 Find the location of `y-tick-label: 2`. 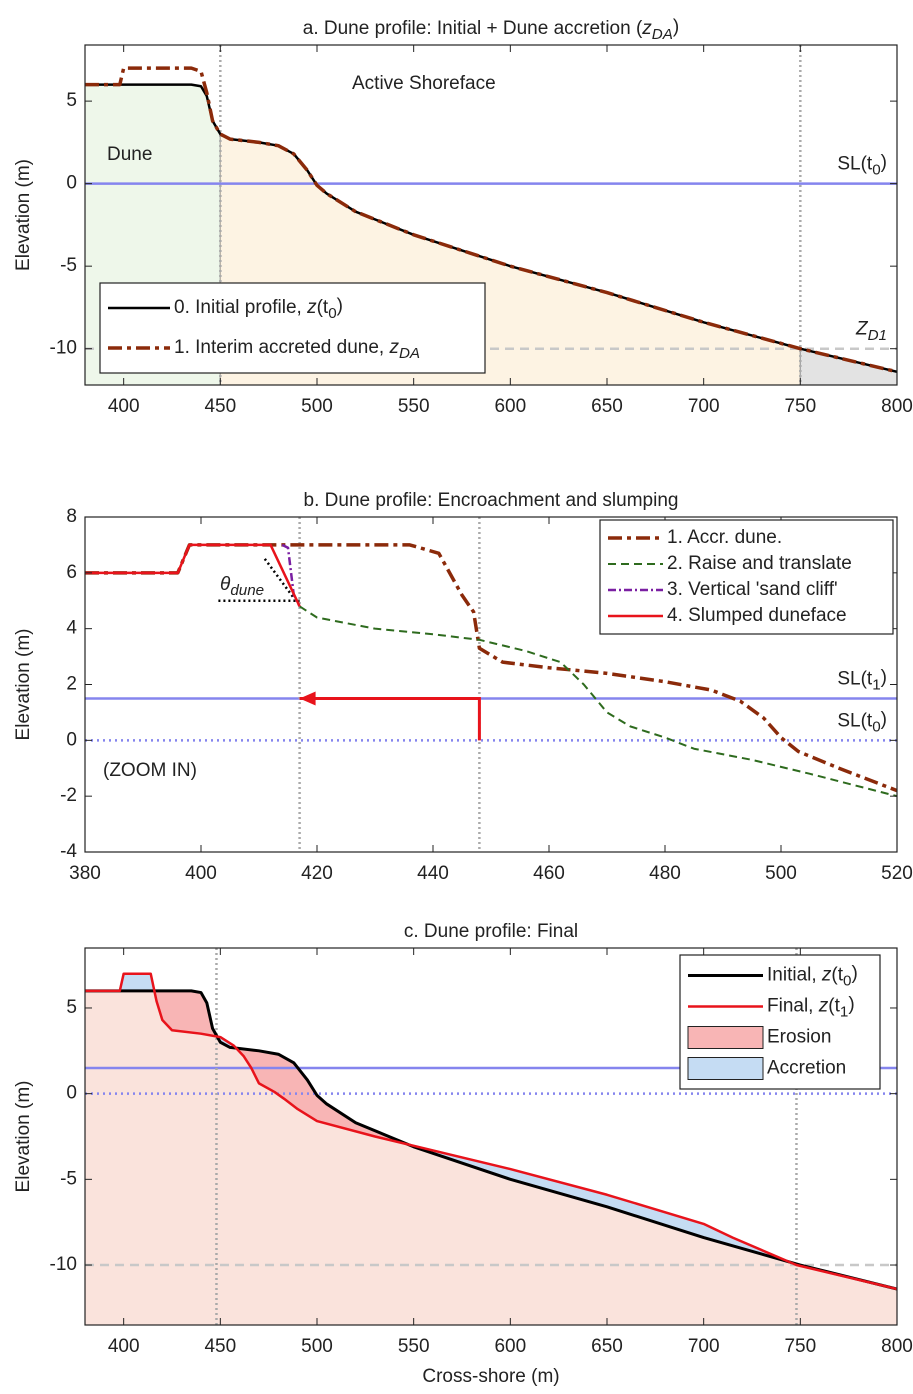

y-tick-label: 2 is located at coordinates (71, 684).